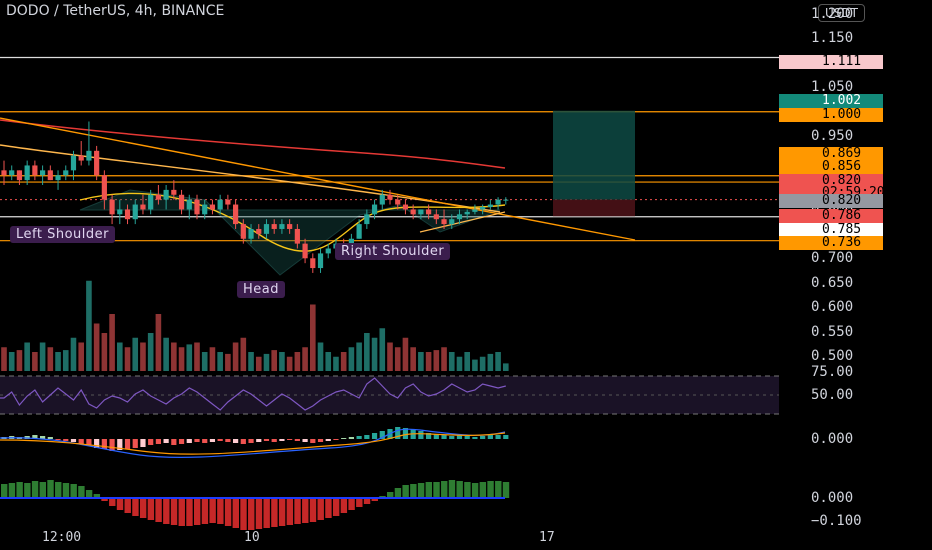 The image size is (932, 550). I want to click on chart-title: DODO / TetherUS, 4h, BINANCE, so click(115, 11).